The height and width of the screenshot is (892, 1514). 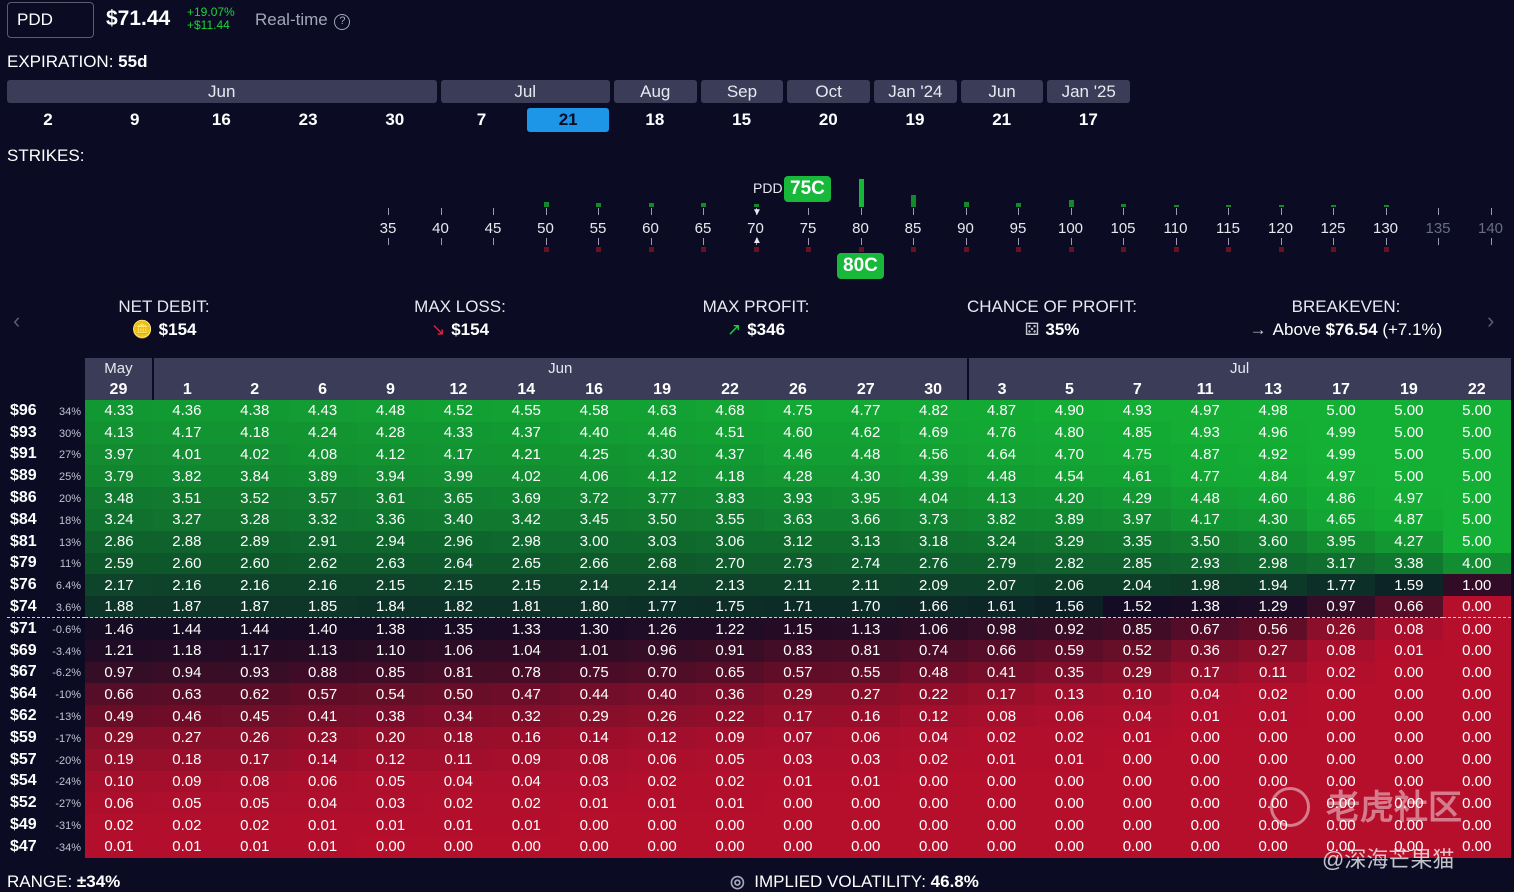 What do you see at coordinates (322, 432) in the screenshot?
I see `grid-cell: 4.24` at bounding box center [322, 432].